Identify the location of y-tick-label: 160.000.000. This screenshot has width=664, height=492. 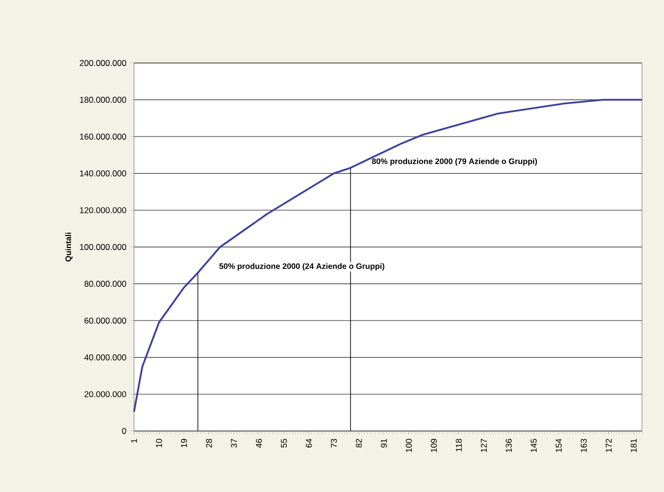
(103, 137).